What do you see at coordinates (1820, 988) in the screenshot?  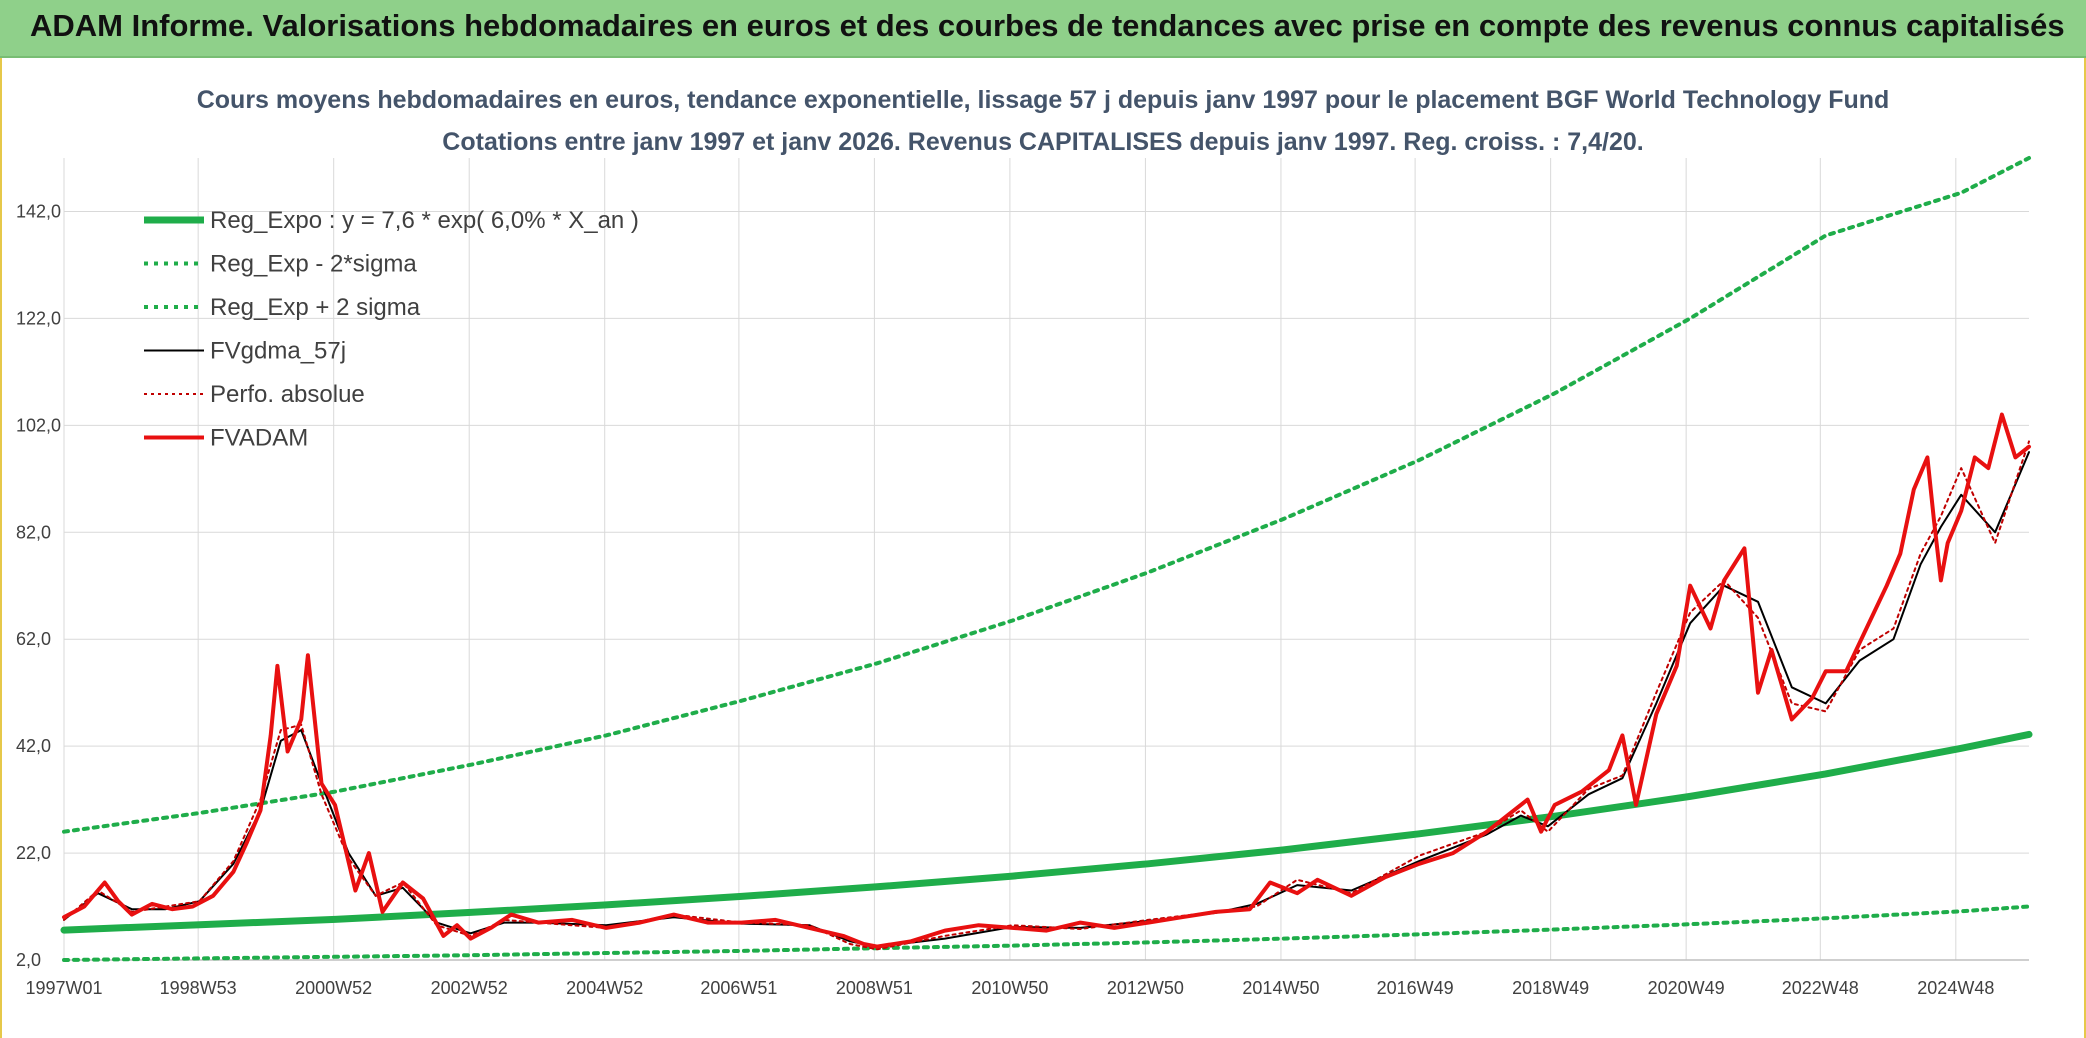 I see `x-tick-label: 2022W48` at bounding box center [1820, 988].